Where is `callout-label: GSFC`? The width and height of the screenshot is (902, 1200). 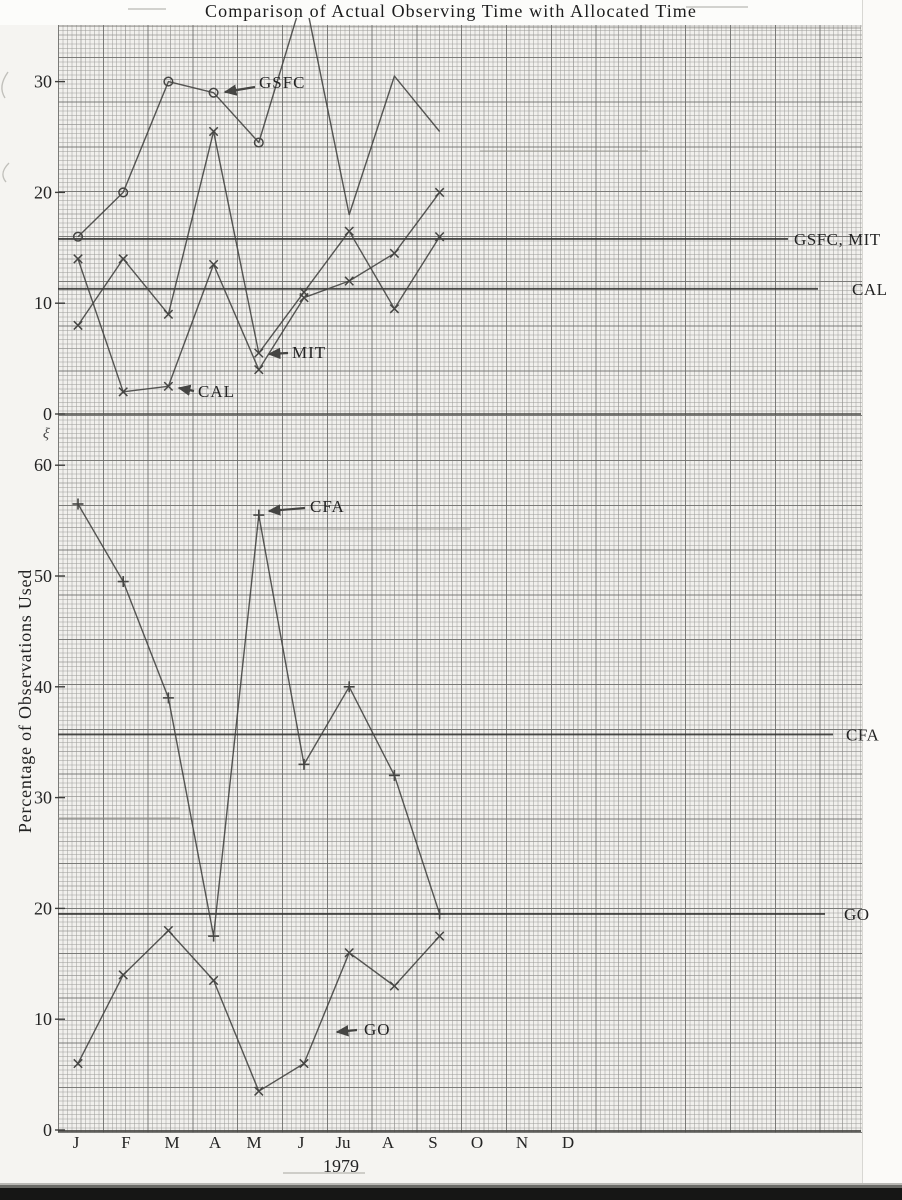
callout-label: GSFC is located at coordinates (282, 82).